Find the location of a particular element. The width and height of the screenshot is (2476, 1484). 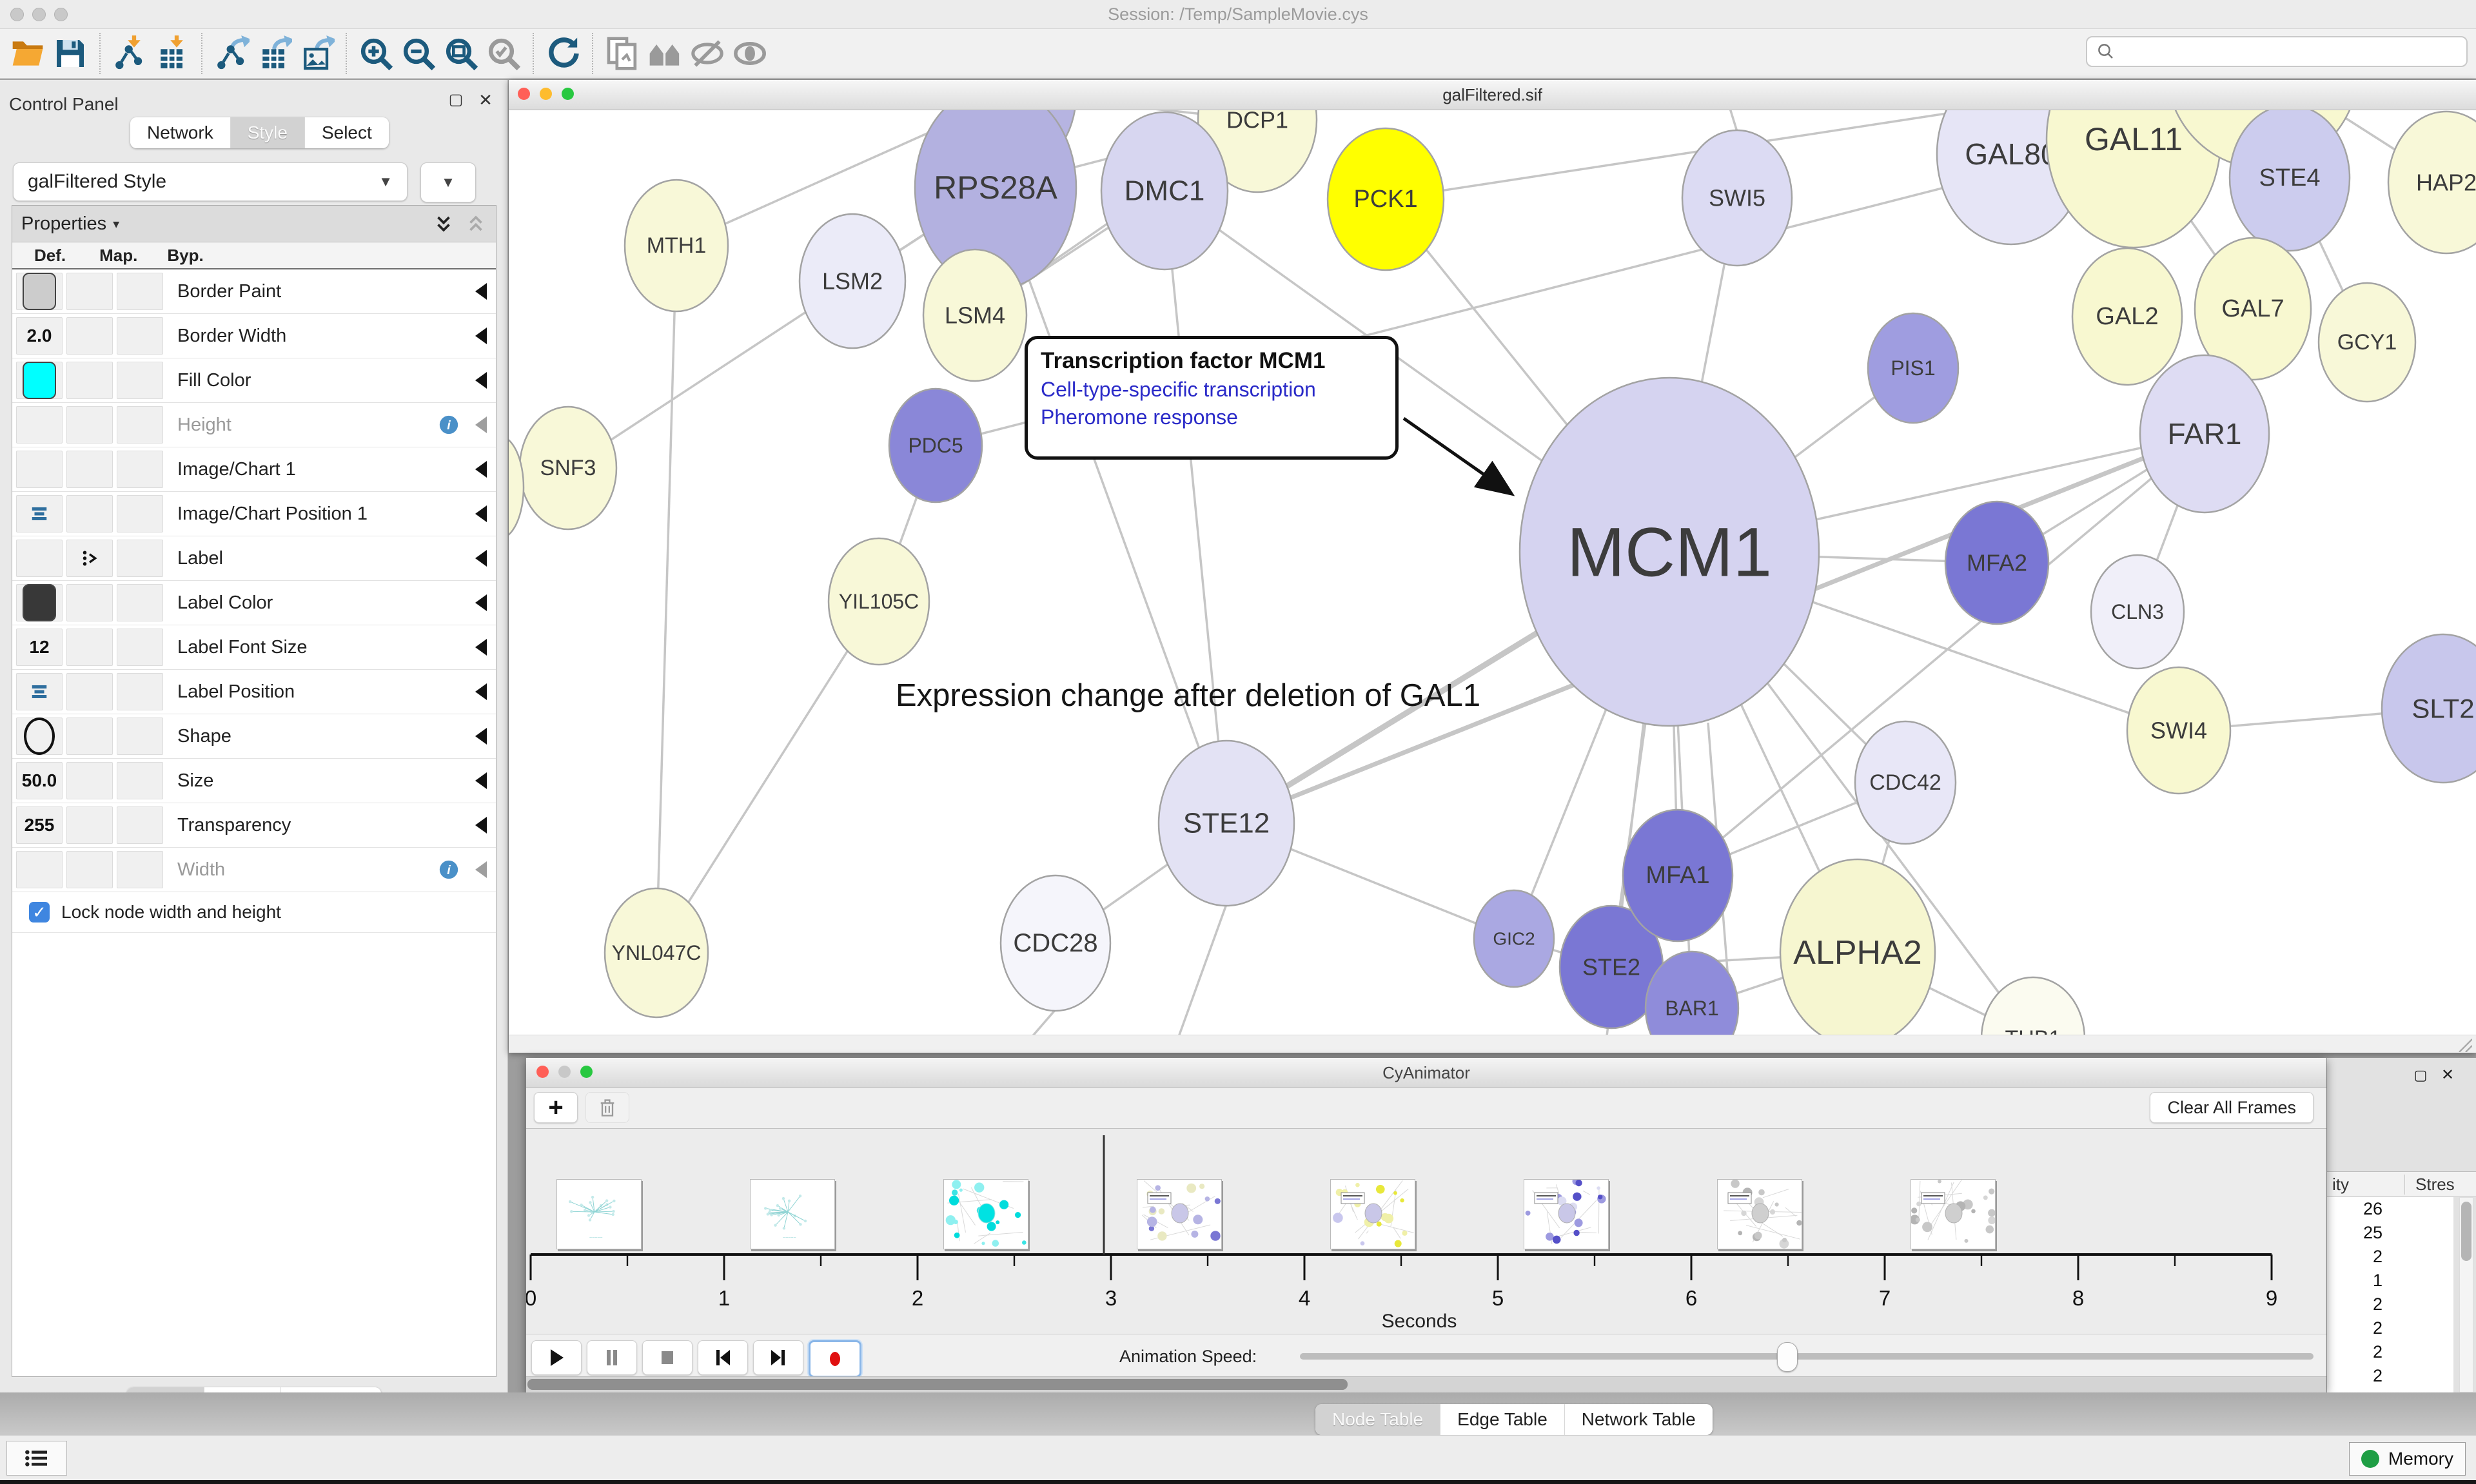

close-icon is located at coordinates (542, 1072).